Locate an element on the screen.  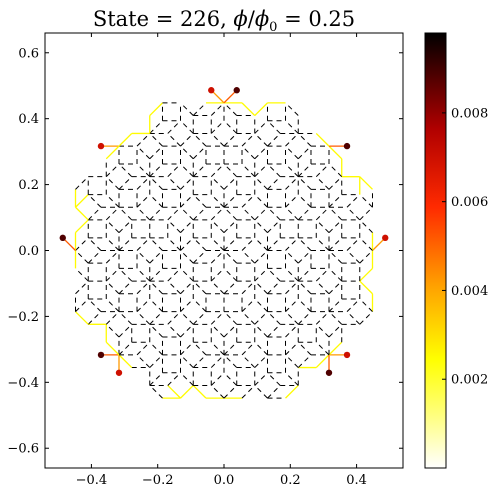
colorbar-tick-label: 0.002 is located at coordinates (469, 380).